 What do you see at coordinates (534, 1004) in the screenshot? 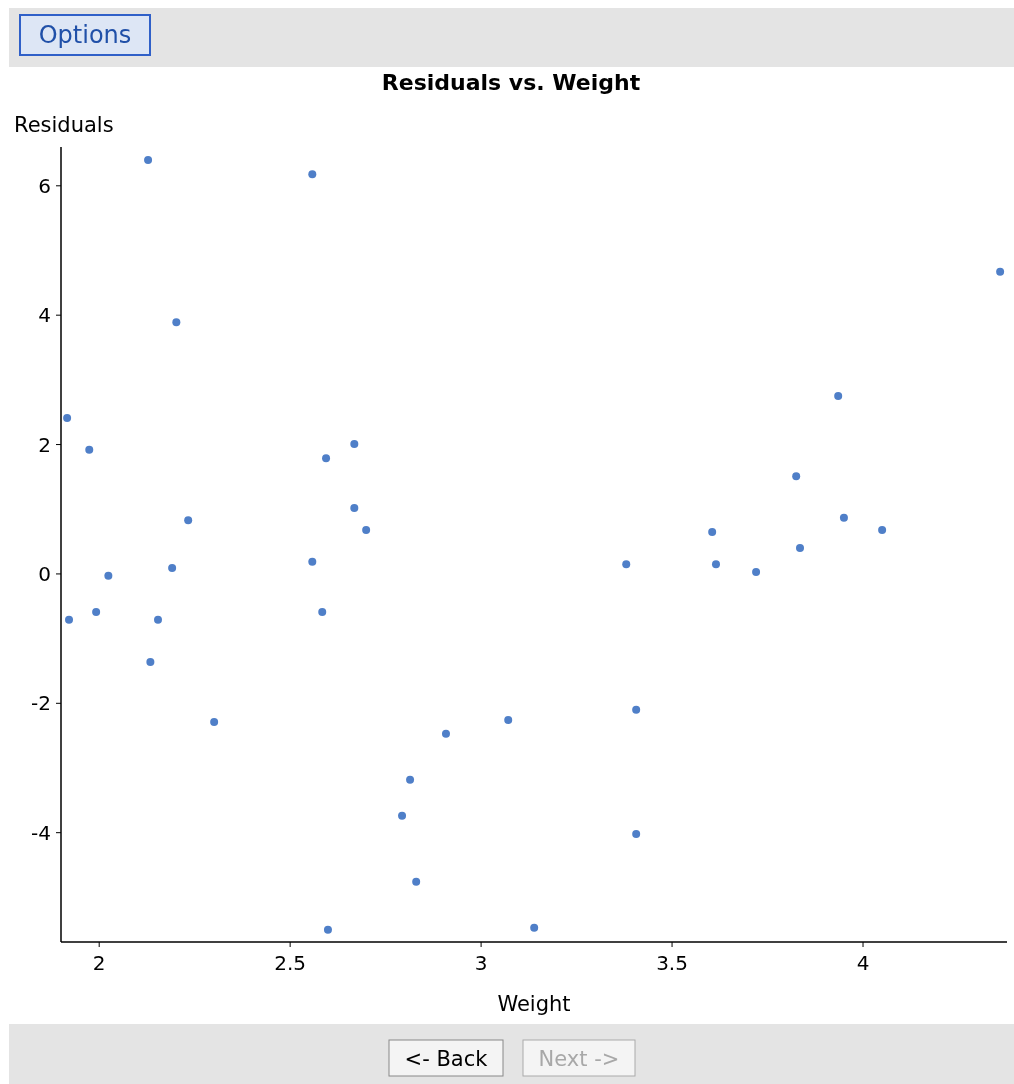
I see `x-axis-title: Weight` at bounding box center [534, 1004].